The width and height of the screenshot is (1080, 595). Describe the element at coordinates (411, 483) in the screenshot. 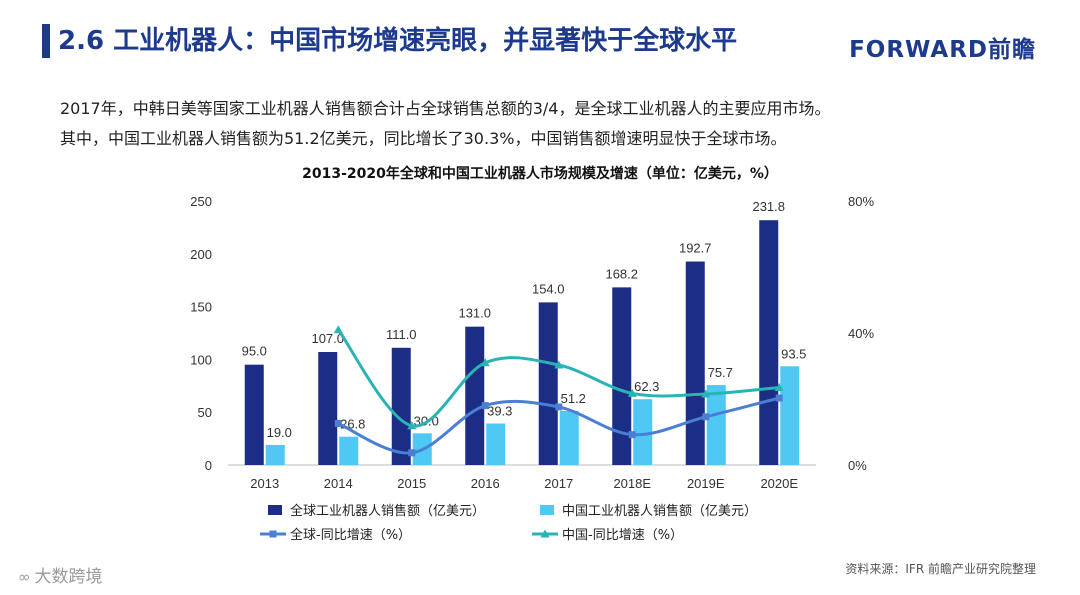

I see `x-axis-tick-label: 2015` at that location.